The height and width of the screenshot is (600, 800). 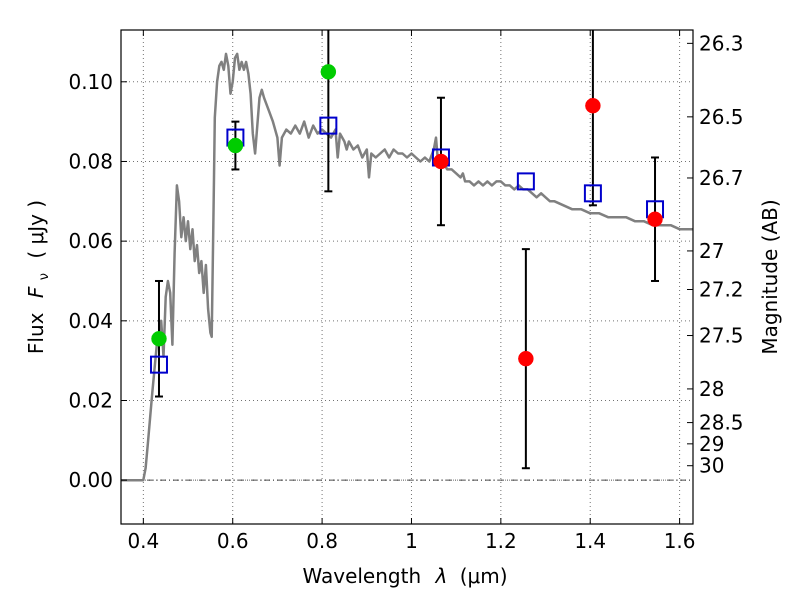 What do you see at coordinates (721, 43) in the screenshot?
I see `magnitude-tick-label: 26.3` at bounding box center [721, 43].